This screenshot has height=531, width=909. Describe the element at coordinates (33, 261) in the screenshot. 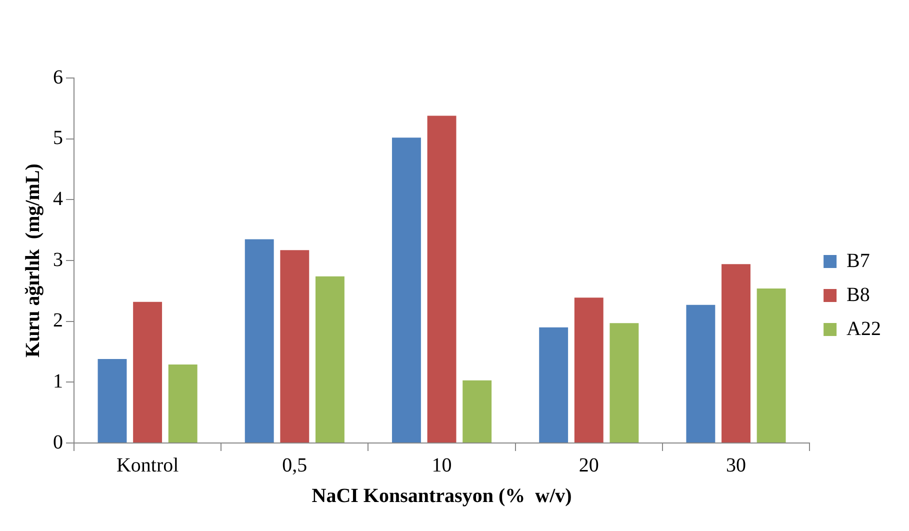

I see `y-axis-title: Kuru ağırlık (mg/mL)` at that location.